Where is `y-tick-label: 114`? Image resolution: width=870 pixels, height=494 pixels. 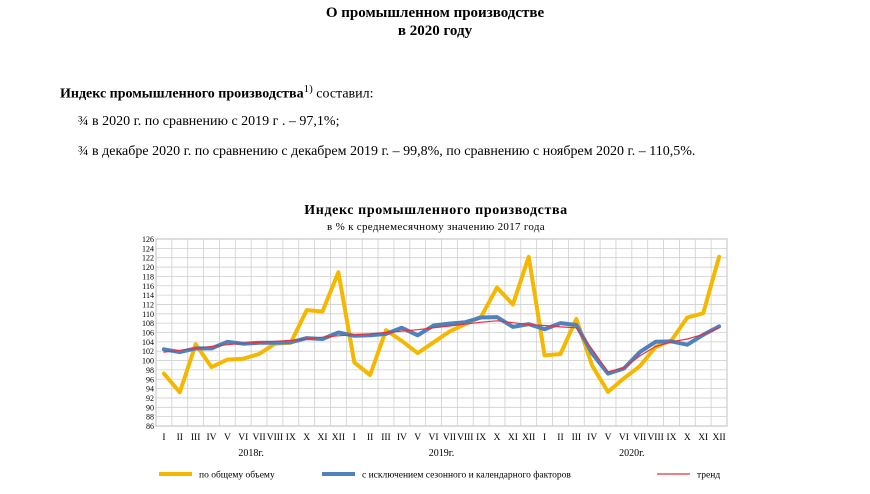
y-tick-label: 114 is located at coordinates (148, 295).